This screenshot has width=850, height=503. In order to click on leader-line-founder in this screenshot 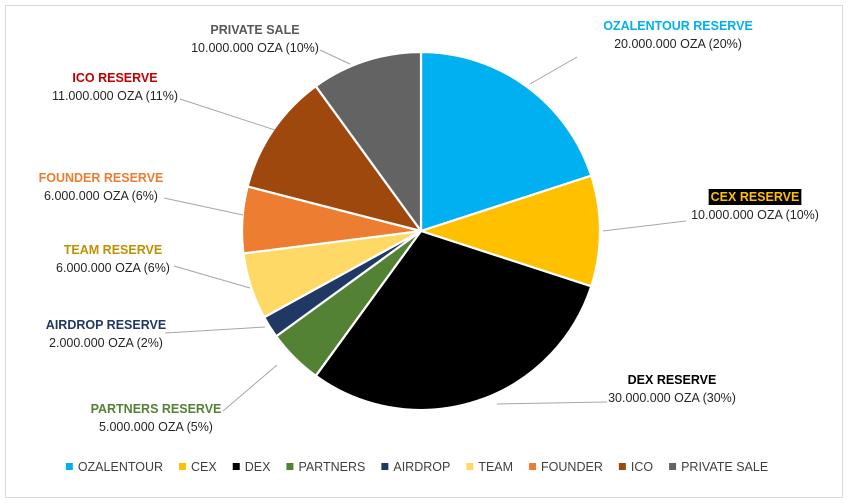, I will do `click(203, 206)`.